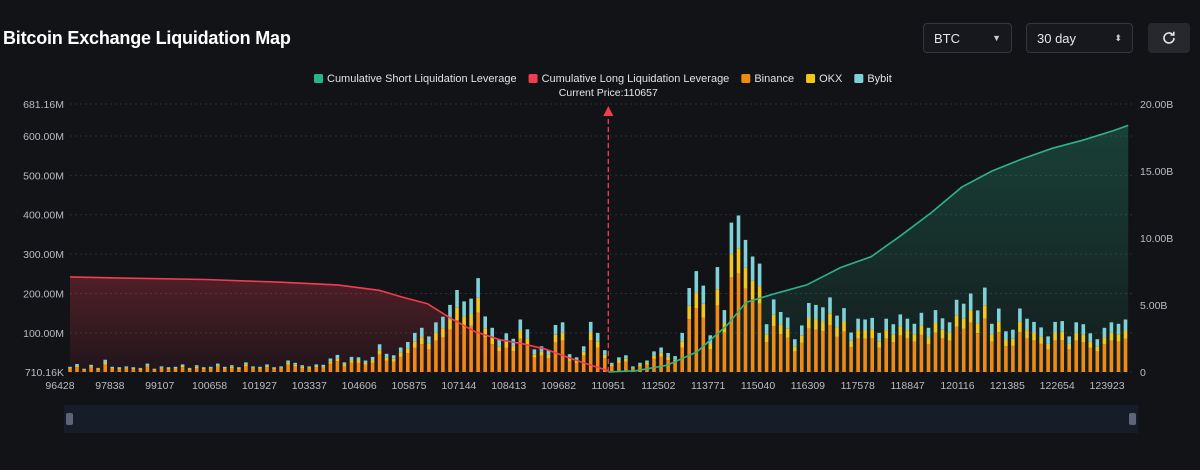 The height and width of the screenshot is (470, 1200). Describe the element at coordinates (601, 419) in the screenshot. I see `zoom-slider` at that location.